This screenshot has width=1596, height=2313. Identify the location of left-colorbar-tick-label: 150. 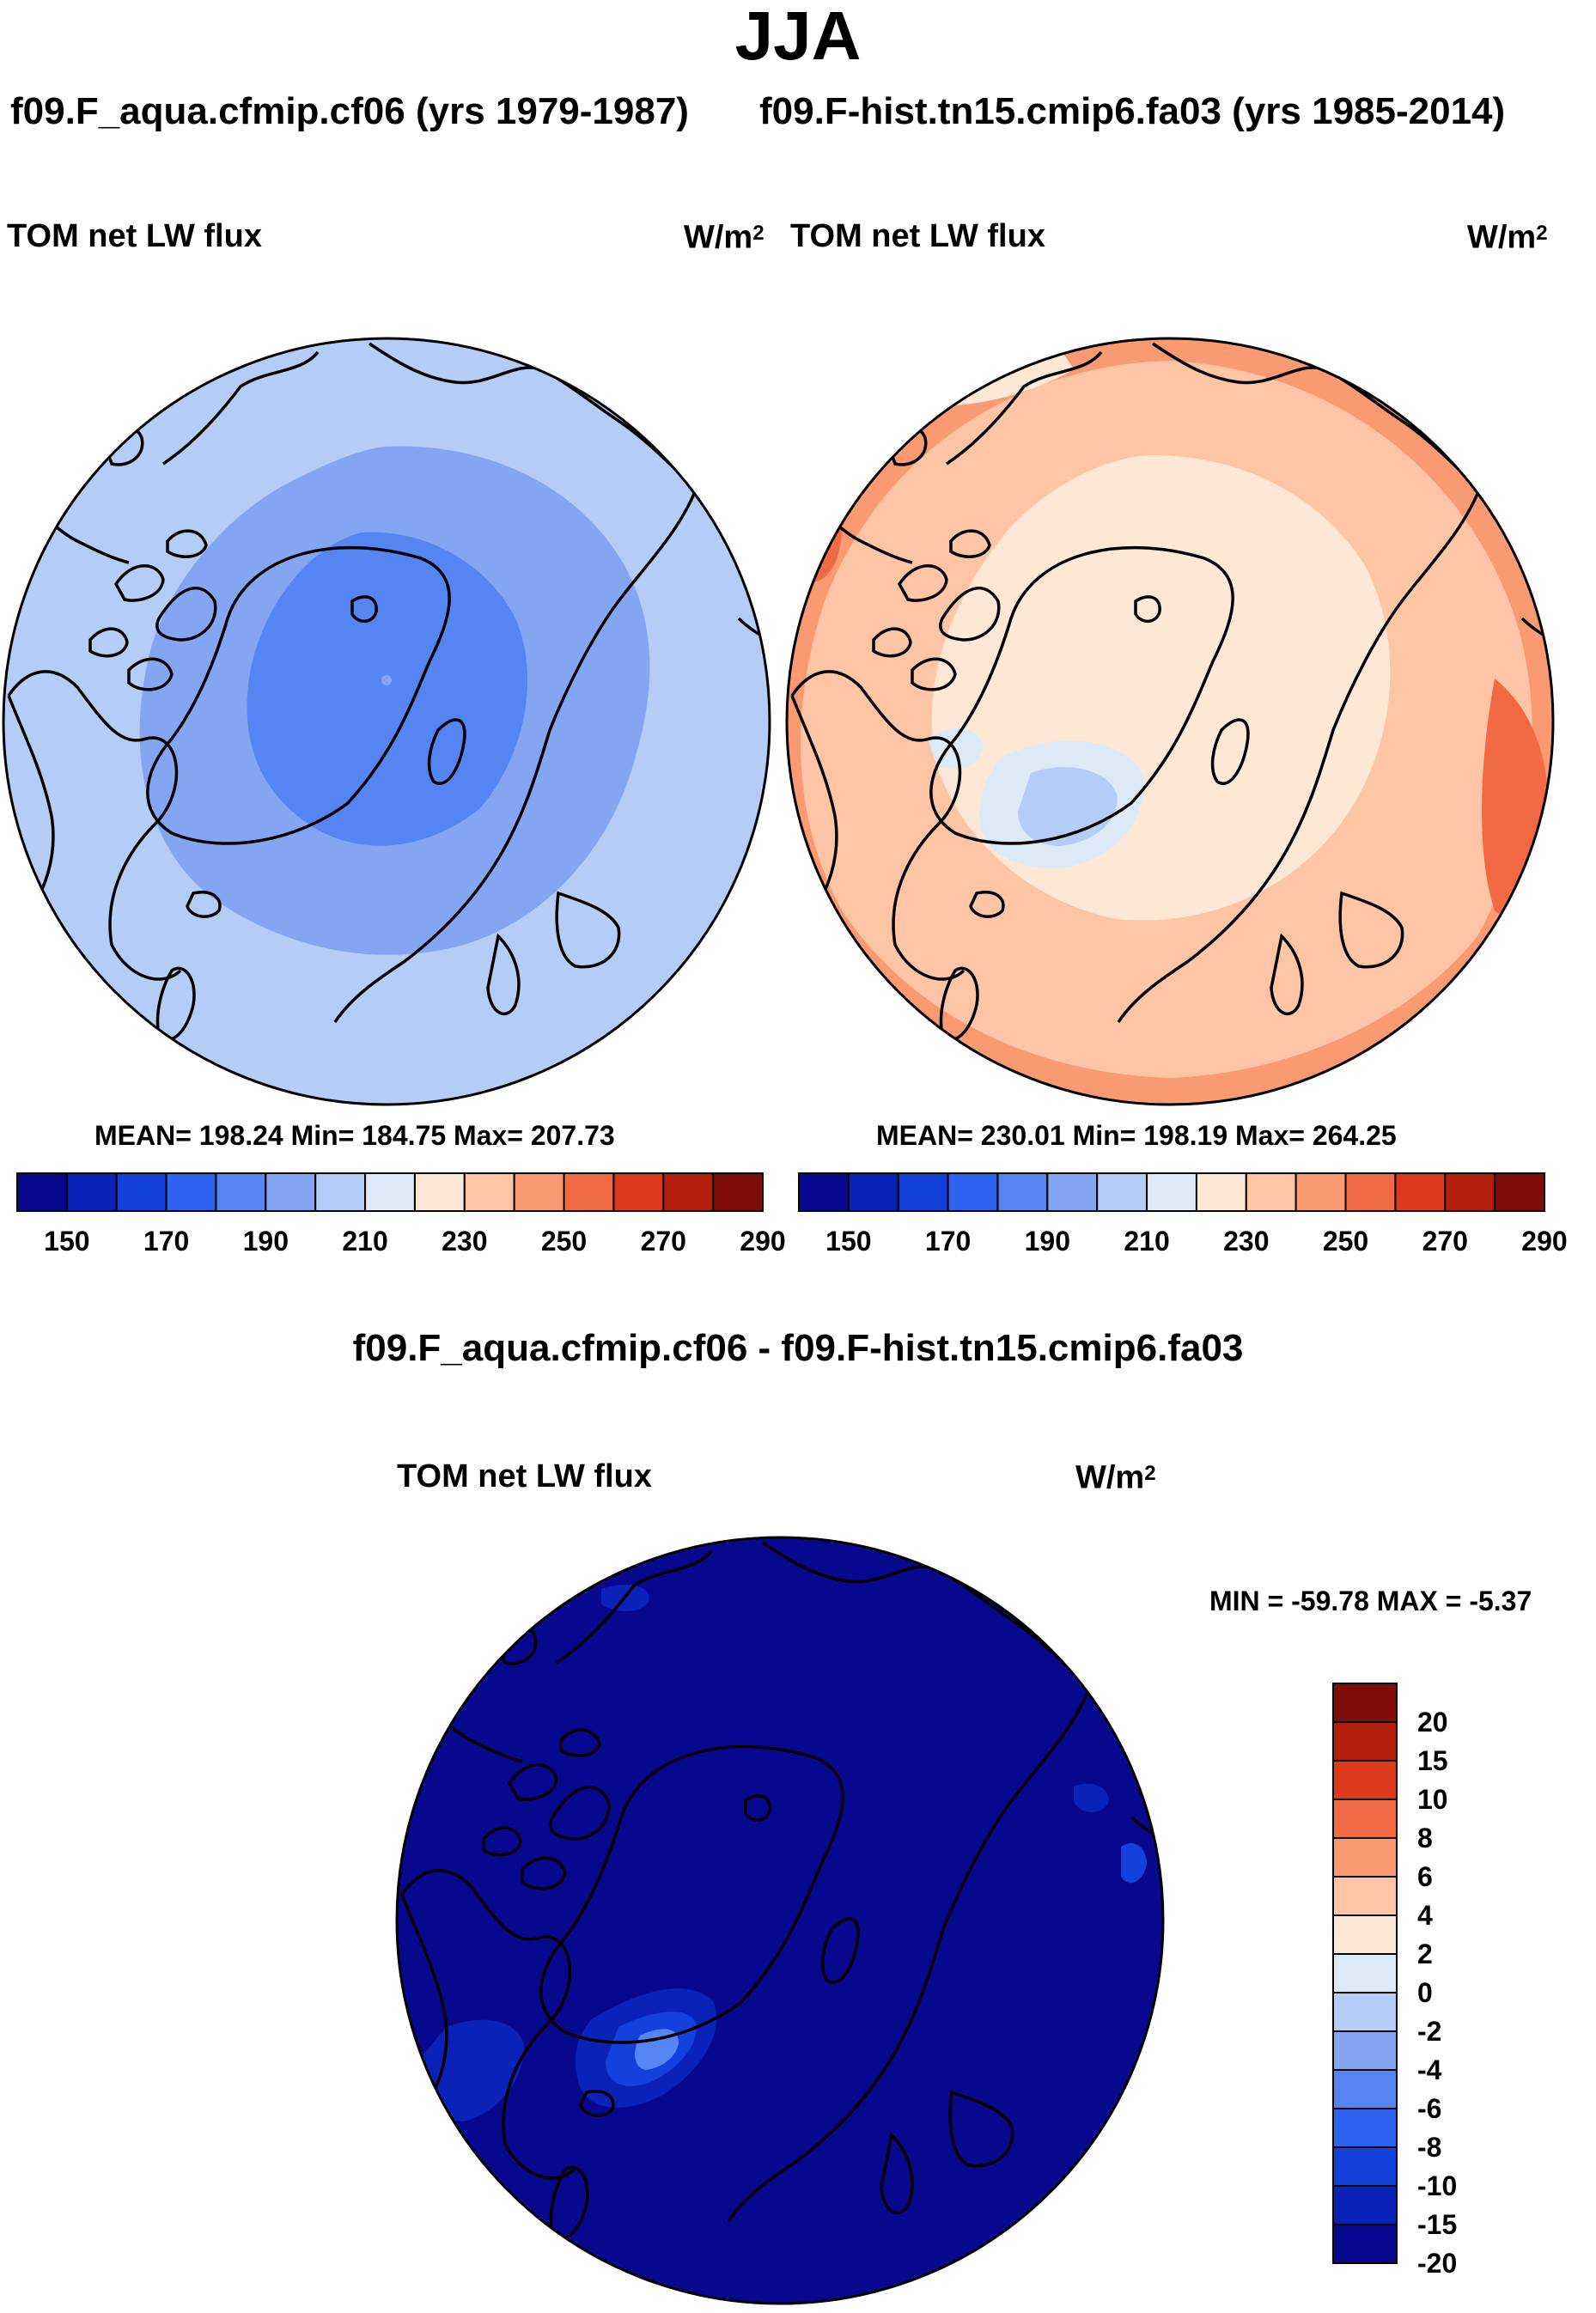
(66, 1241).